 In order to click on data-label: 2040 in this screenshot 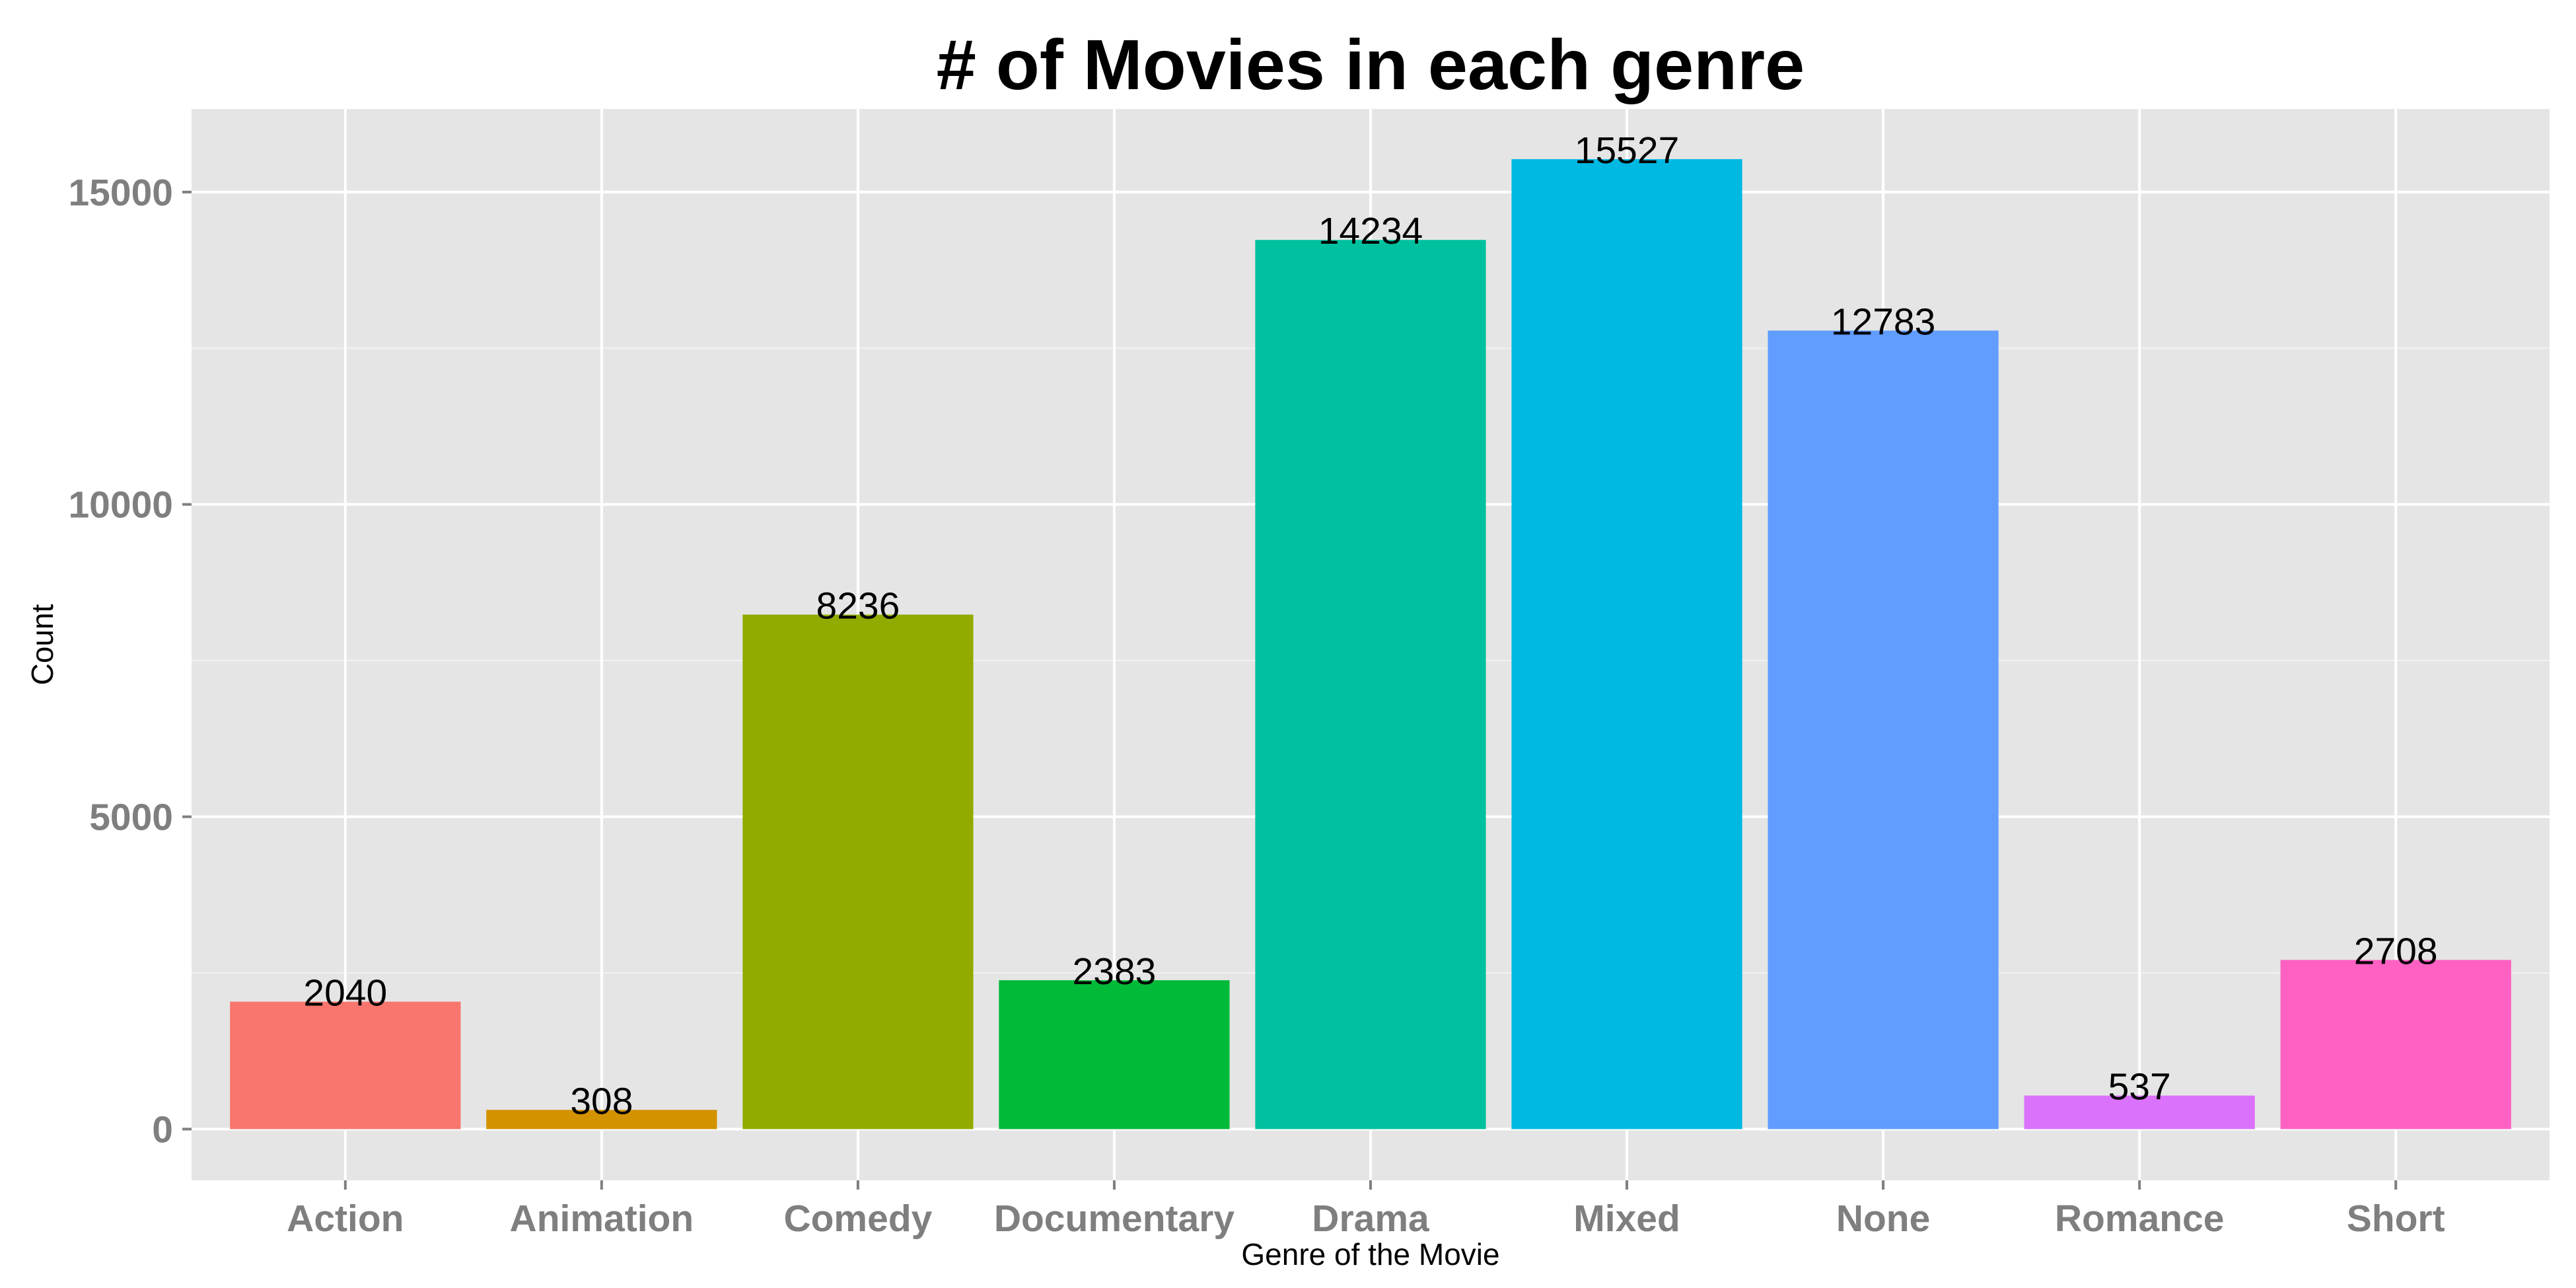, I will do `click(345, 994)`.